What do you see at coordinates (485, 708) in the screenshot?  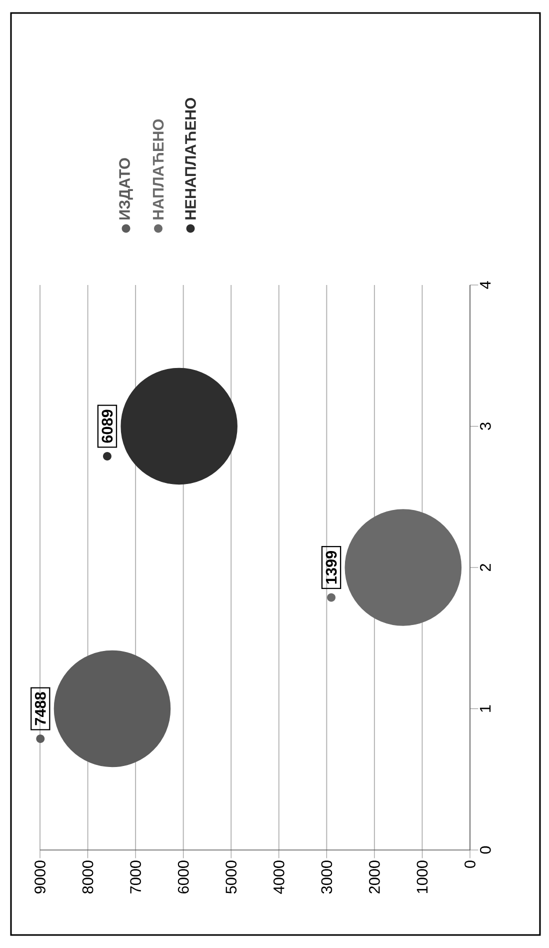 I see `y-tick-label: 1` at bounding box center [485, 708].